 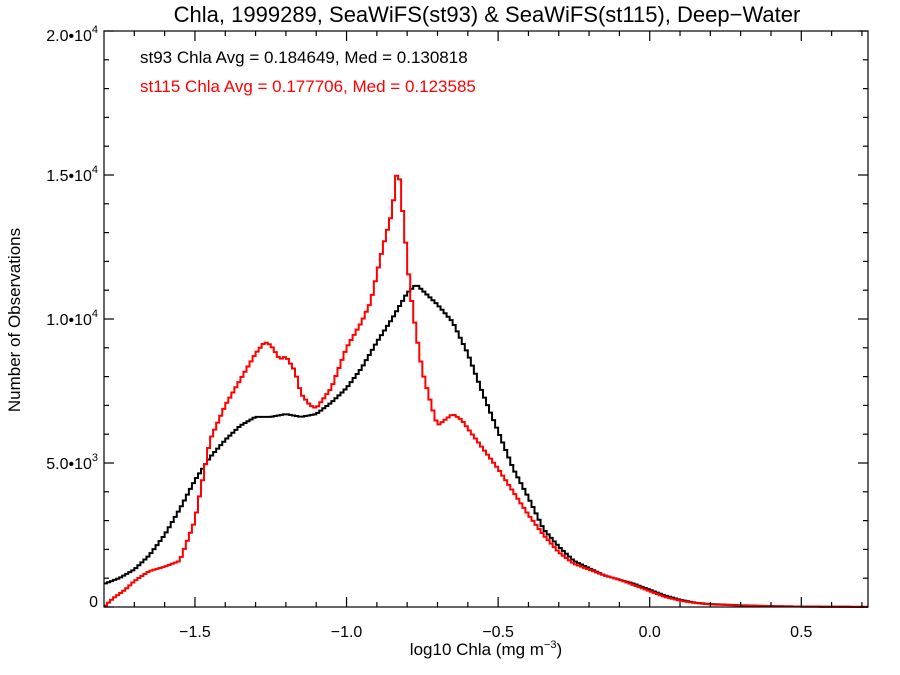 What do you see at coordinates (69, 464) in the screenshot?
I see `y-tick-label-base: 5.0•10` at bounding box center [69, 464].